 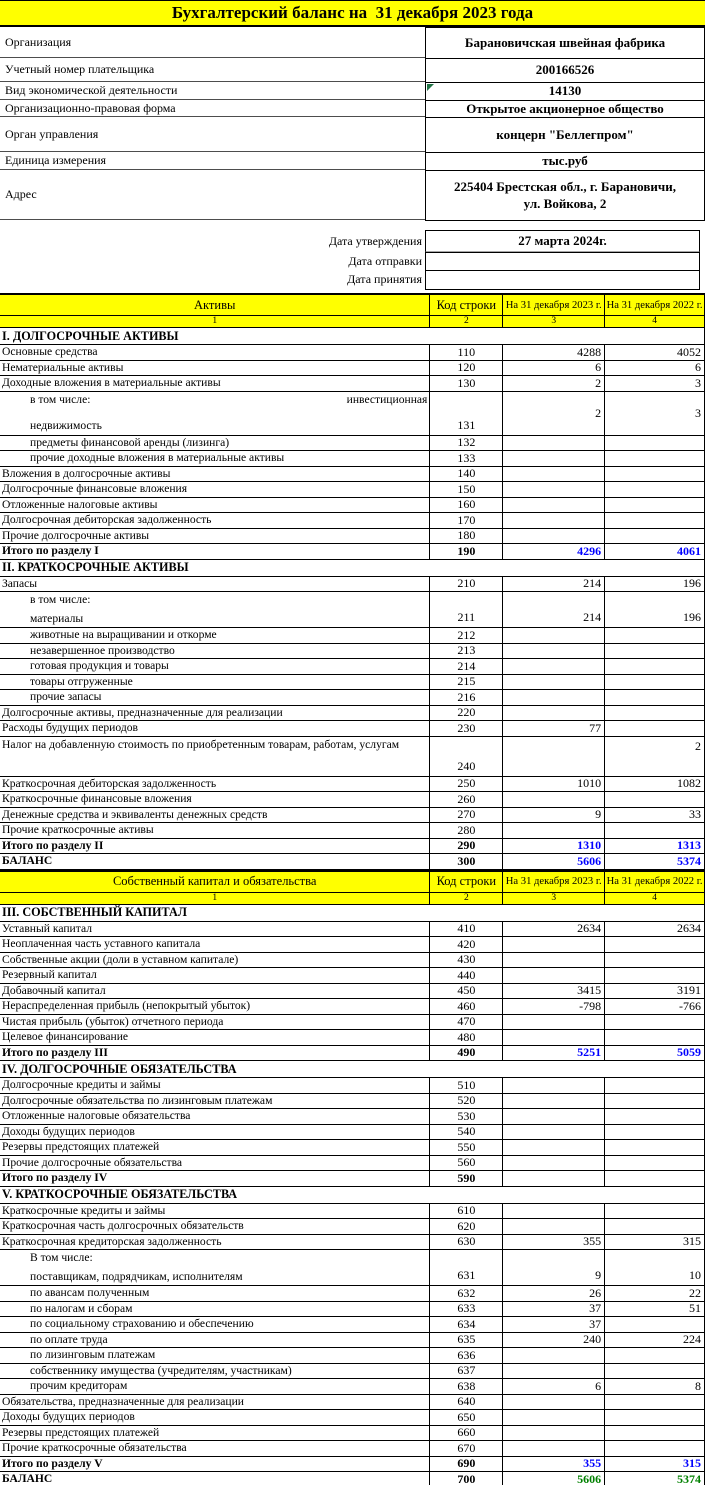 I want to click on row-value-2023-cell: 77, so click(x=553, y=728).